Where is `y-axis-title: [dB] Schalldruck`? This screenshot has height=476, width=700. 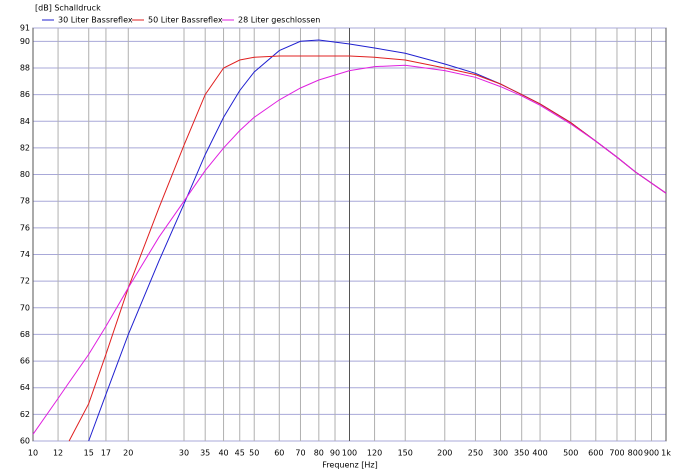 y-axis-title: [dB] Schalldruck is located at coordinates (68, 8).